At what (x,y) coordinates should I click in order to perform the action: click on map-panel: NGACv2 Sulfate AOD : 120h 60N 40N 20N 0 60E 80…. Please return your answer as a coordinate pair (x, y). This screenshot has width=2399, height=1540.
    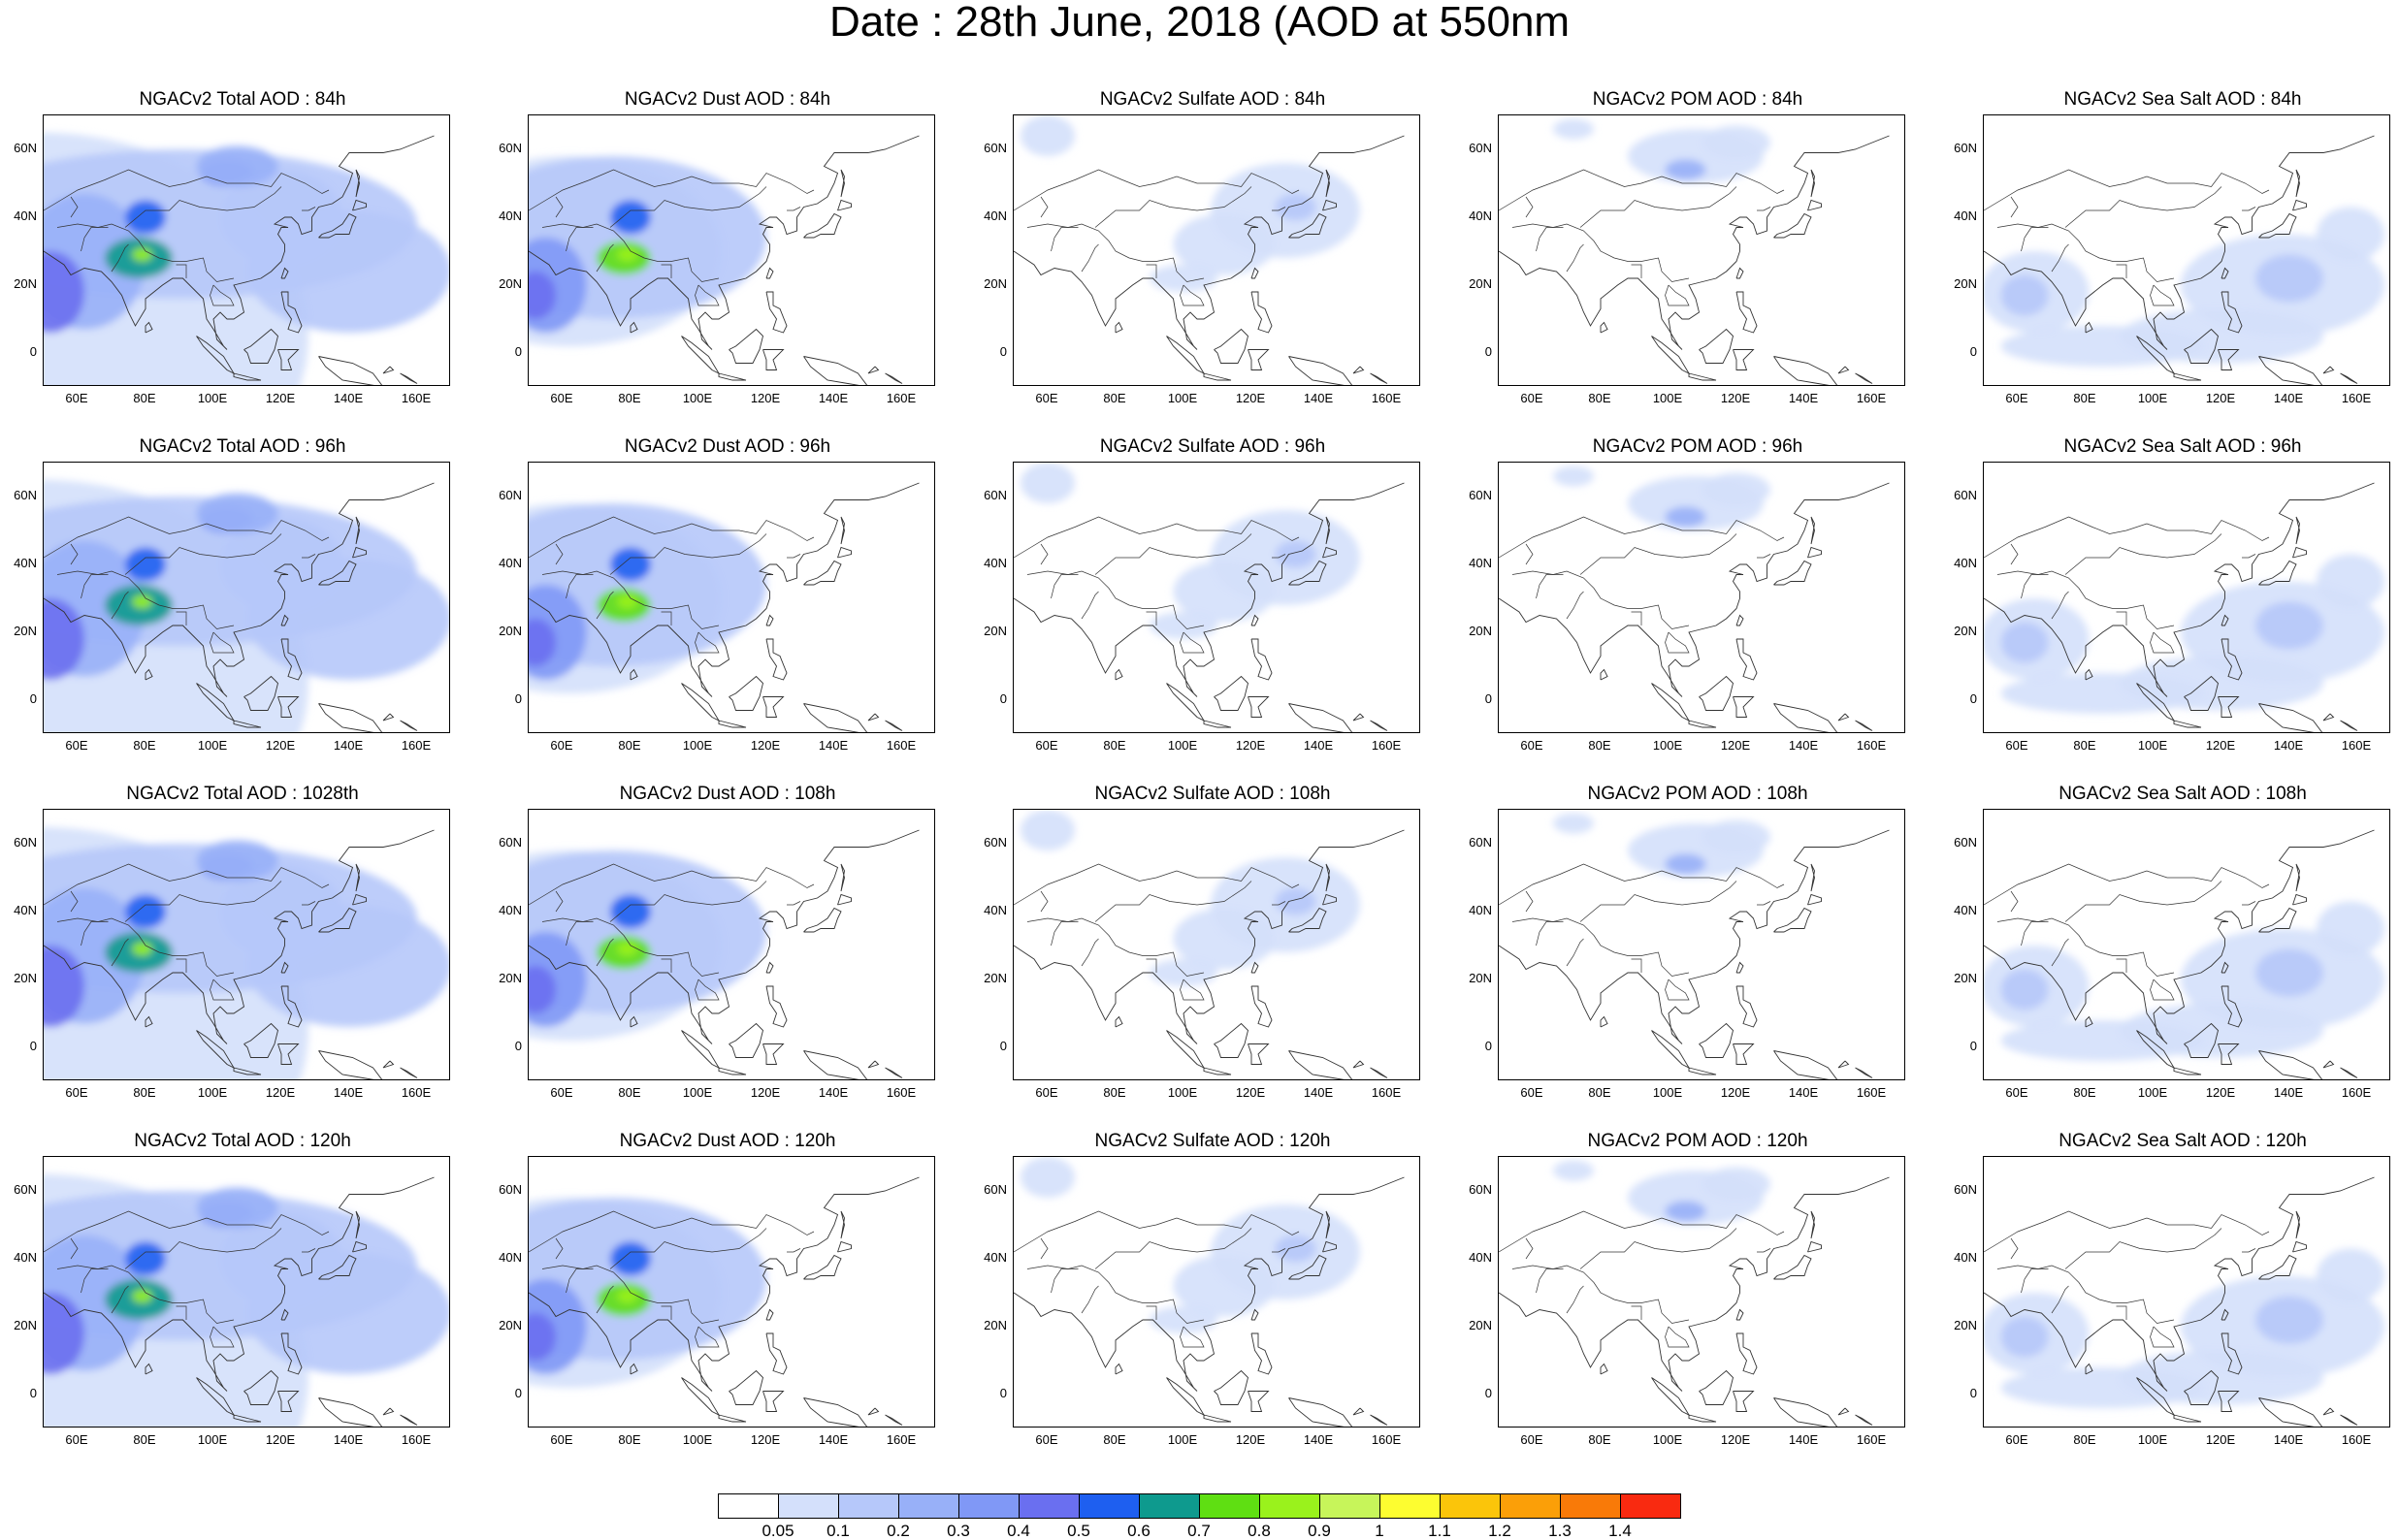
    Looking at the image, I should click on (1207, 1289).